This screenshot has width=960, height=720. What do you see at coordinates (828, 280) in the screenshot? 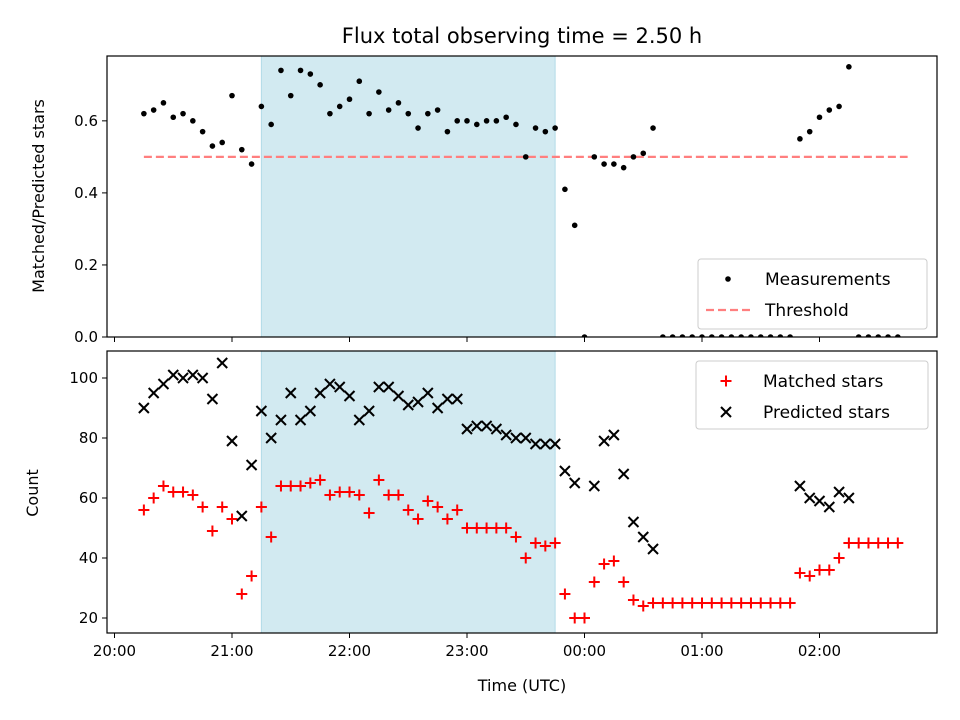
I see `legend-label: Measurements` at bounding box center [828, 280].